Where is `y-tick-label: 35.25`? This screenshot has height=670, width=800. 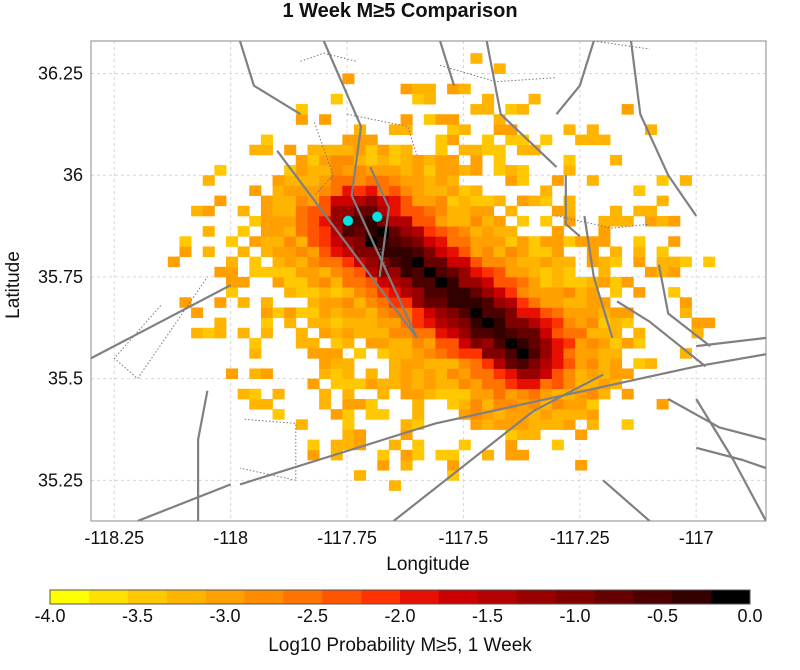 y-tick-label: 35.25 is located at coordinates (60, 480).